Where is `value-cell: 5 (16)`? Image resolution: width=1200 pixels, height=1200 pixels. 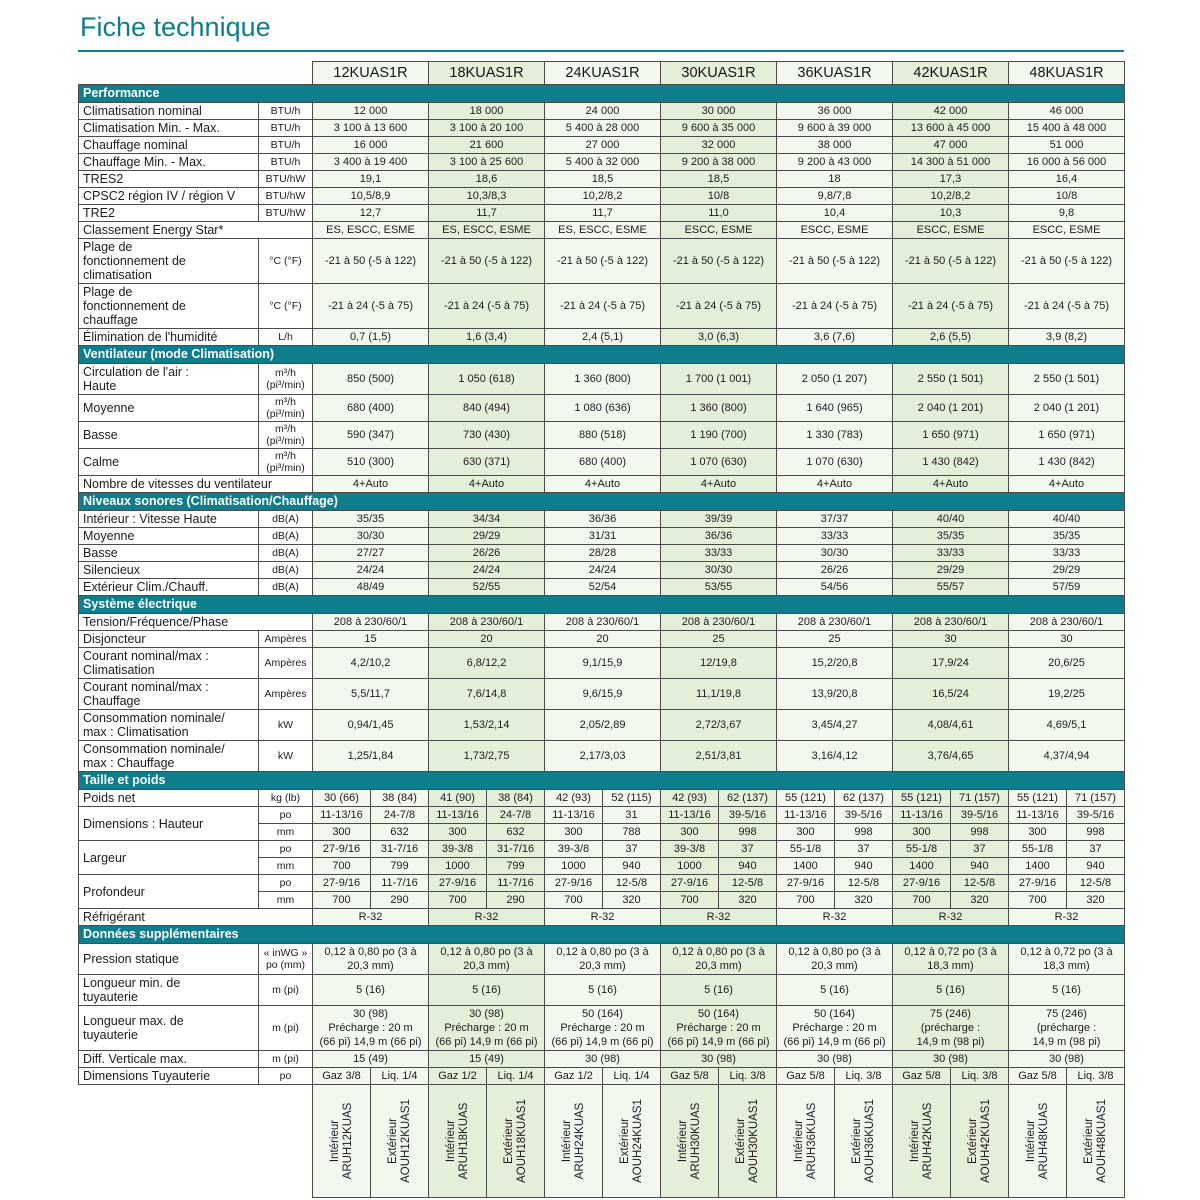
value-cell: 5 (16) is located at coordinates (370, 990).